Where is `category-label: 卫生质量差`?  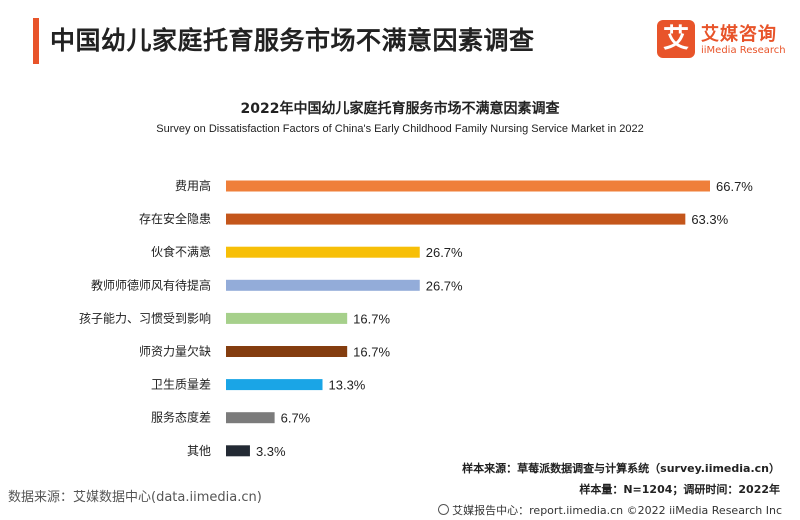
category-label: 卫生质量差 is located at coordinates (181, 385).